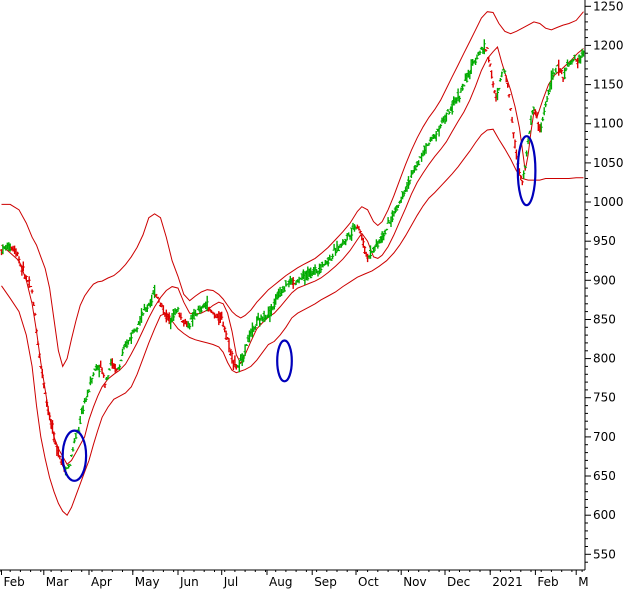 Image resolution: width=636 pixels, height=589 pixels. Describe the element at coordinates (101, 582) in the screenshot. I see `x-tick-label: Apr` at that location.